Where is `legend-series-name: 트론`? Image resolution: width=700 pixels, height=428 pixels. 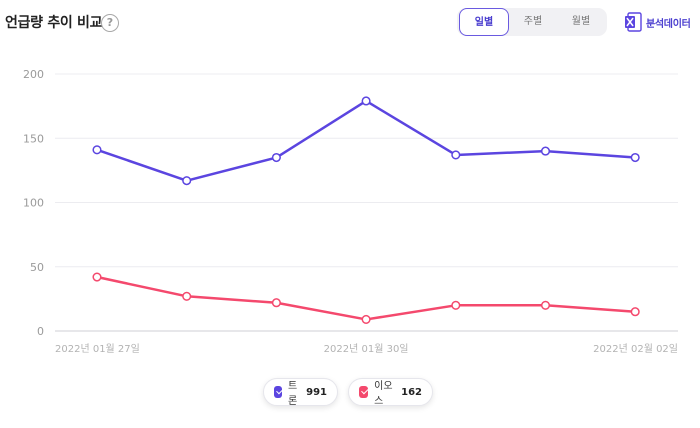
legend-series-name: 트론 is located at coordinates (292, 394).